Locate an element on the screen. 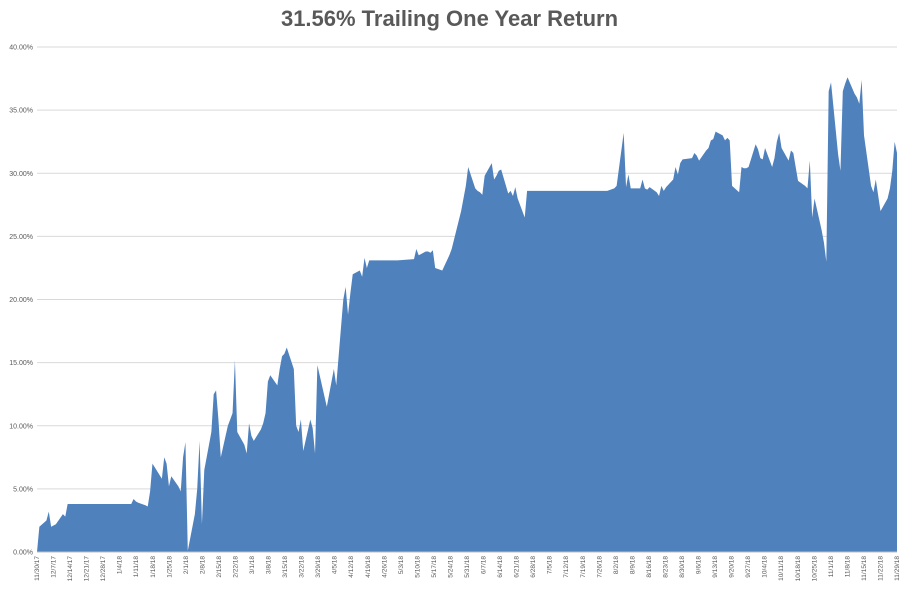 The image size is (899, 597). x-tick-label: 10/18/18 is located at coordinates (798, 569).